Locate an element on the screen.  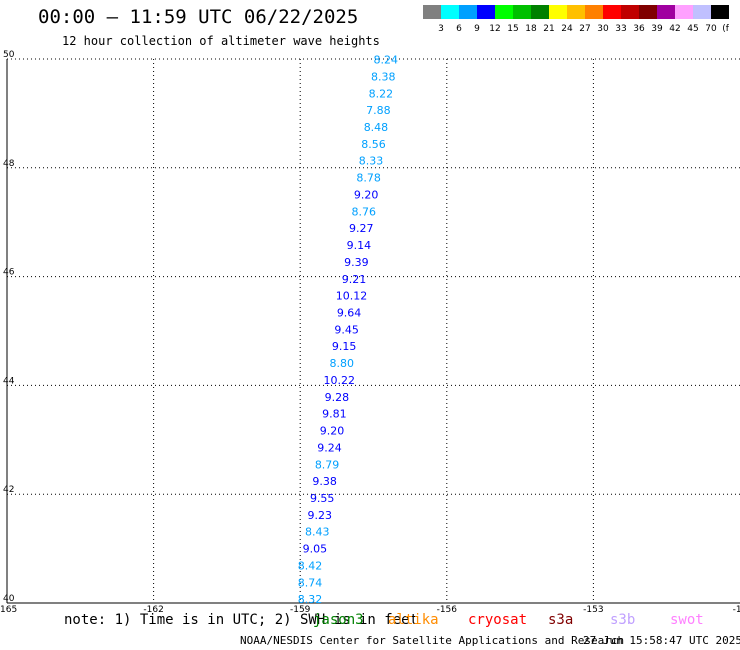
data-point-0-11: 9.81 is located at coordinates (334, 414).